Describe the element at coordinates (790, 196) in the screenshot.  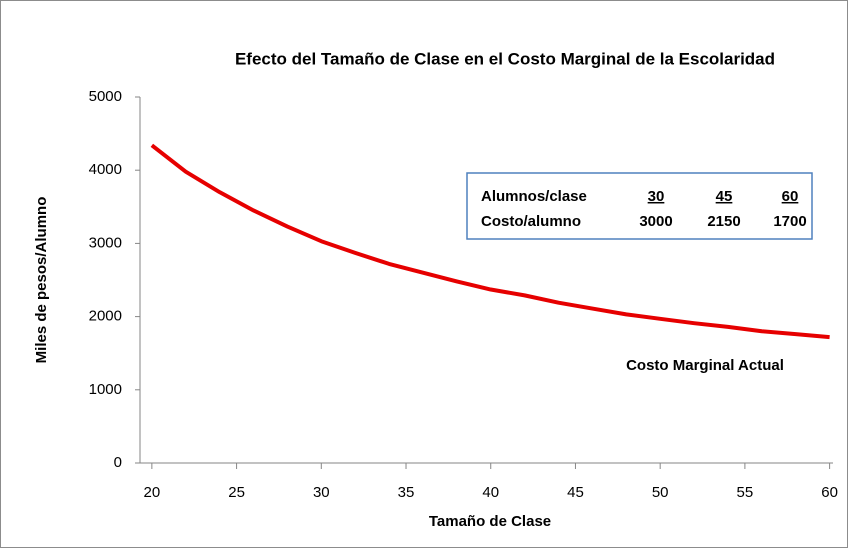
I see `note-table-cell: 60` at that location.